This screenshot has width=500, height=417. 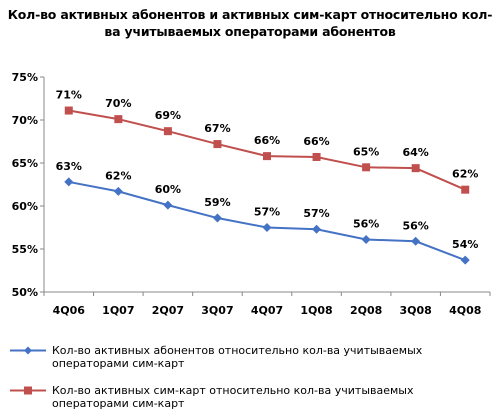 What do you see at coordinates (415, 152) in the screenshot?
I see `data-label: 64%` at bounding box center [415, 152].